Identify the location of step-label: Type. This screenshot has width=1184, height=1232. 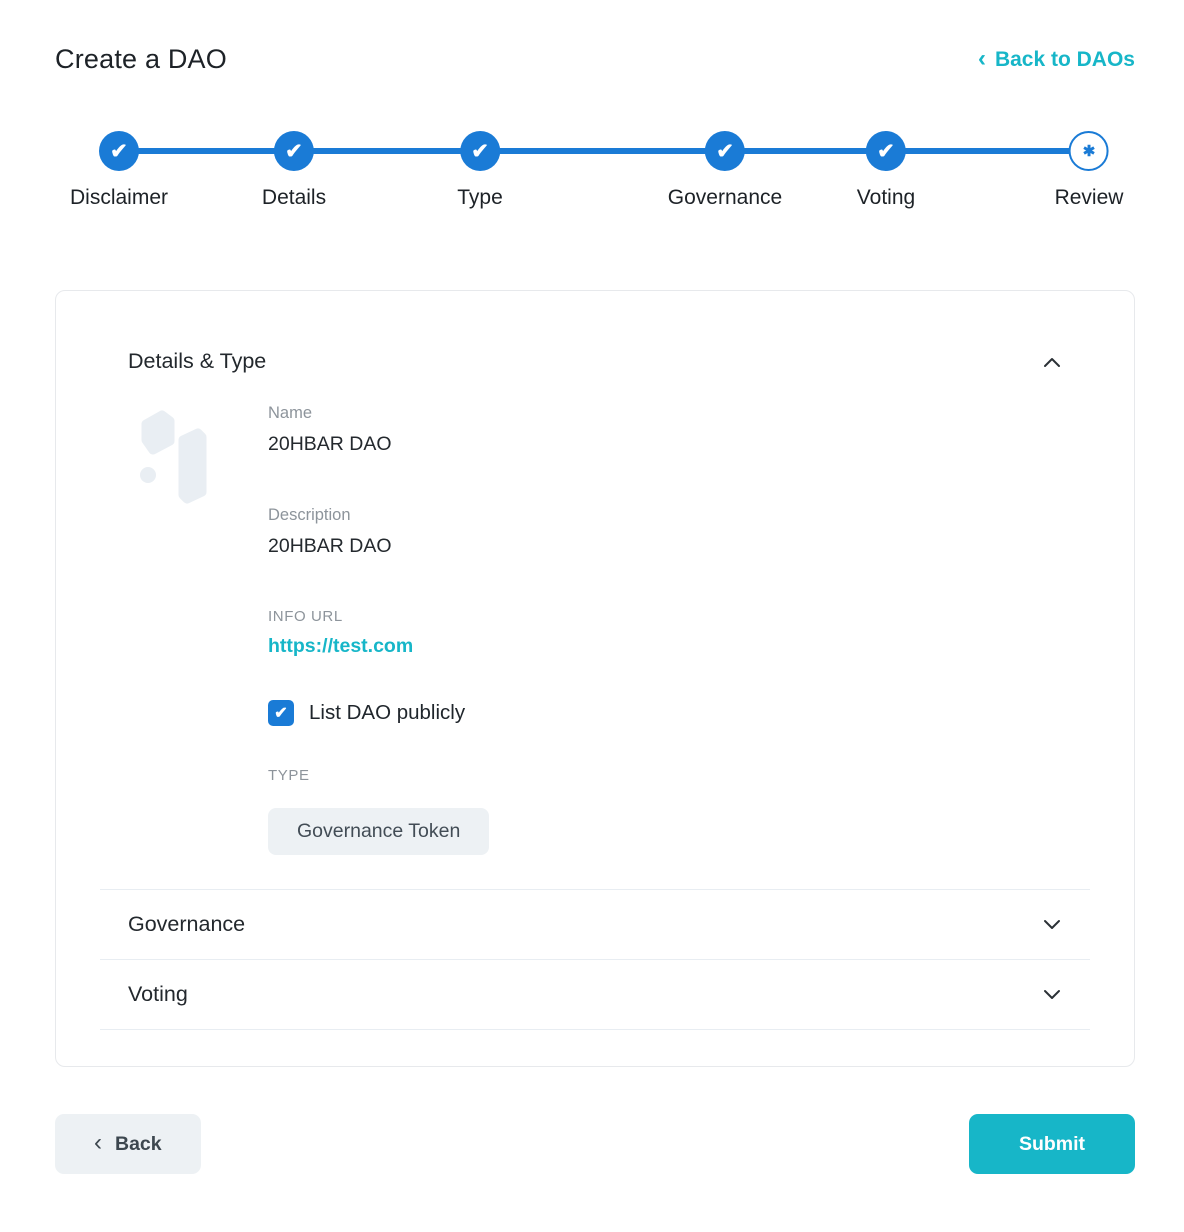
(480, 197).